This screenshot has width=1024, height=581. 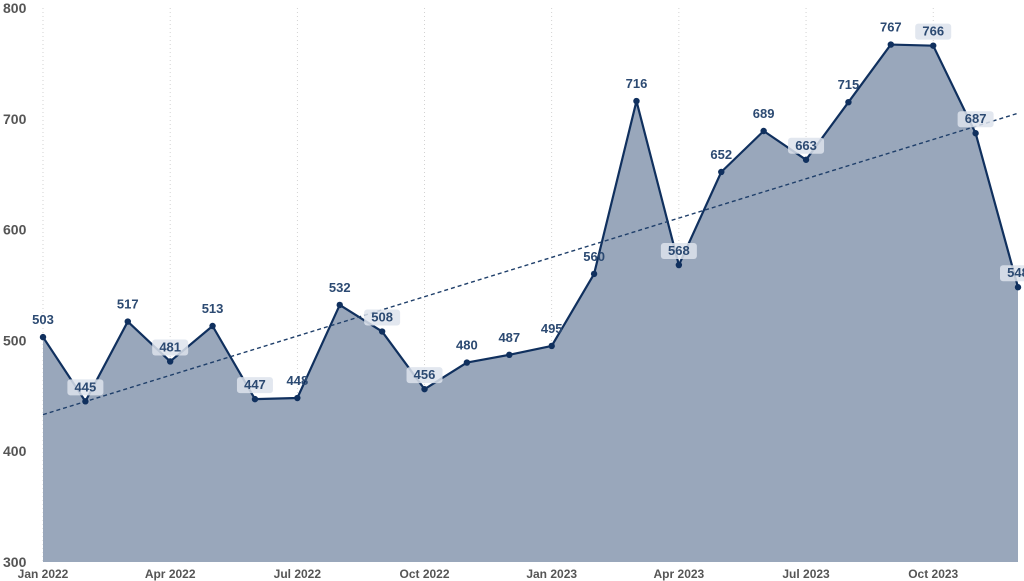 I want to click on data-label: 663, so click(x=806, y=145).